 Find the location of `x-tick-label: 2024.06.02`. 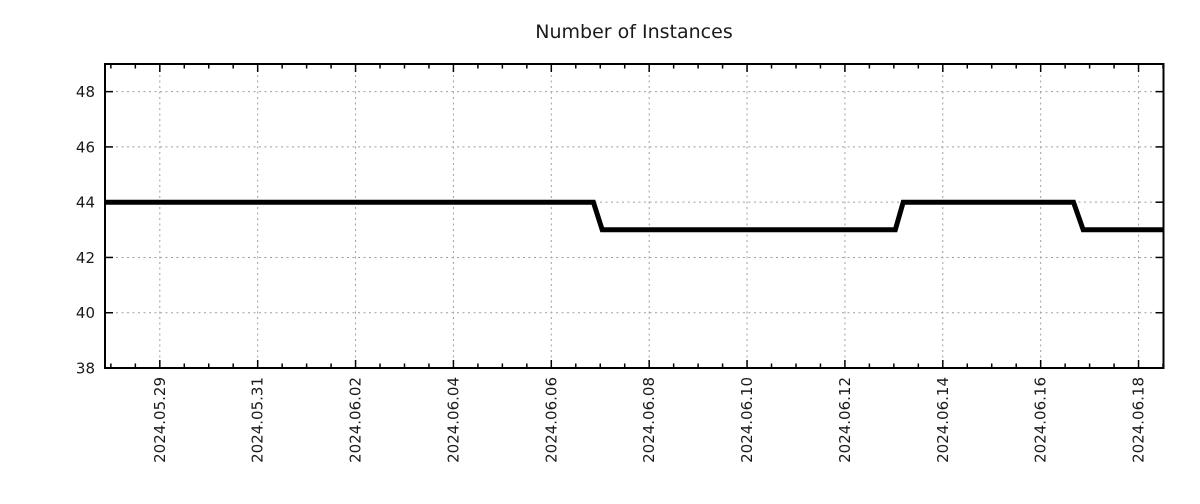

x-tick-label: 2024.06.02 is located at coordinates (356, 420).